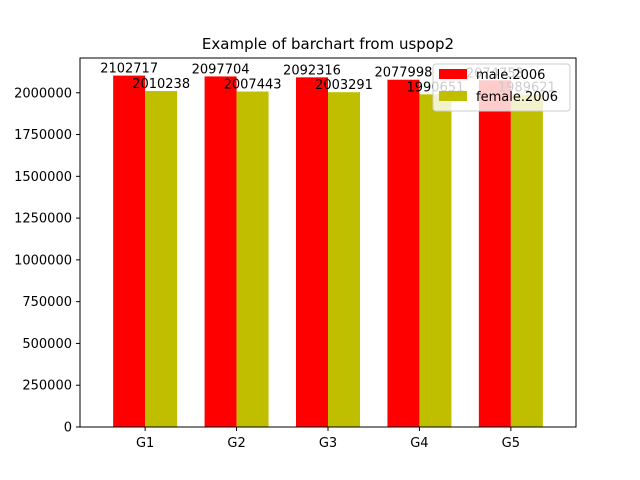 The image size is (640, 480). What do you see at coordinates (328, 44) in the screenshot?
I see `chart-title: Example of barchart from uspop2` at bounding box center [328, 44].